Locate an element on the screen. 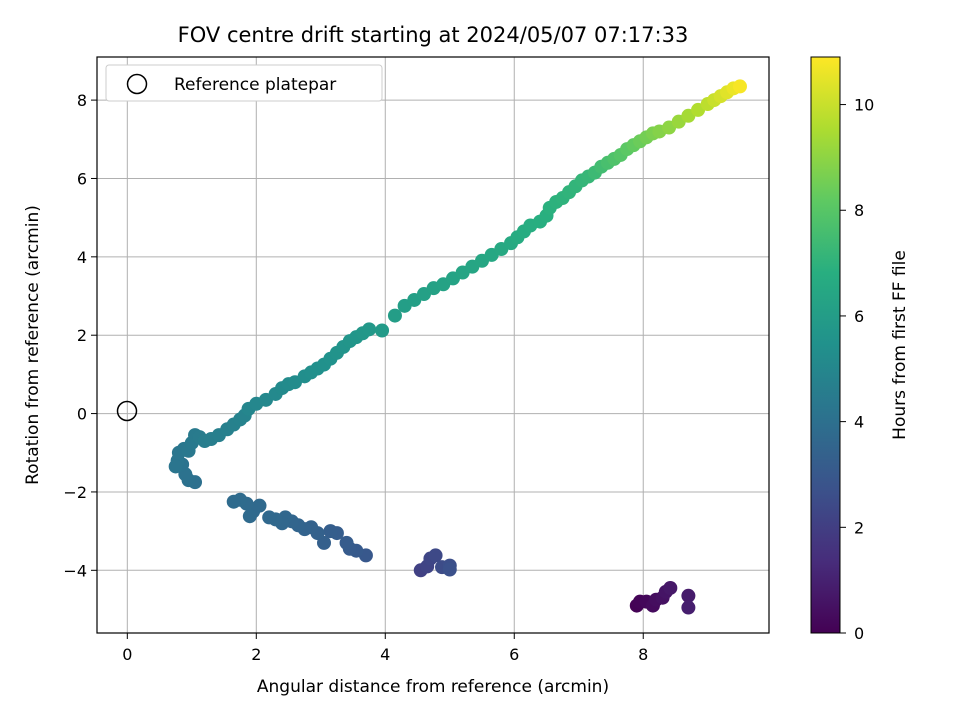 The image size is (960, 720). x-axis-label: Angular distance from reference (arcmin) is located at coordinates (433, 687).